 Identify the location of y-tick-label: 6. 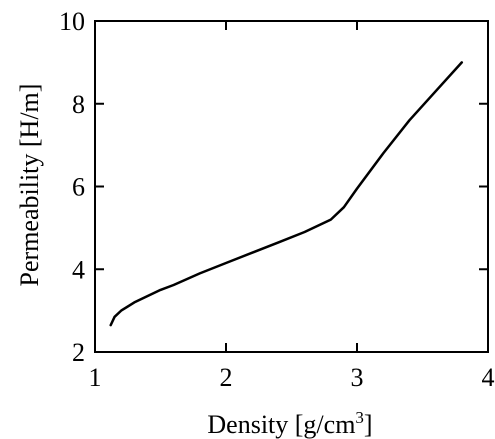
(78, 187).